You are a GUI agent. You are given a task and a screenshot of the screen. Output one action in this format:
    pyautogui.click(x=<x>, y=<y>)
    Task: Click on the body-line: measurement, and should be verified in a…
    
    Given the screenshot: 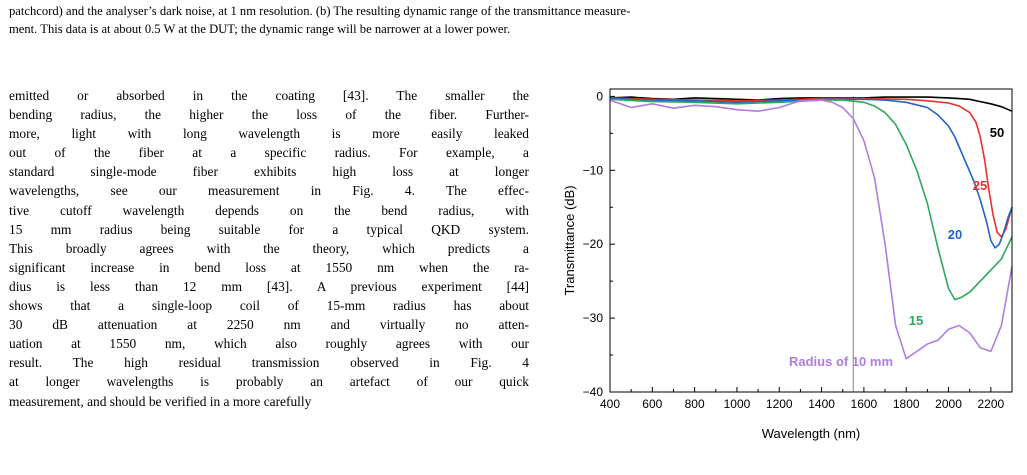 What is the action you would take?
    pyautogui.click(x=160, y=401)
    